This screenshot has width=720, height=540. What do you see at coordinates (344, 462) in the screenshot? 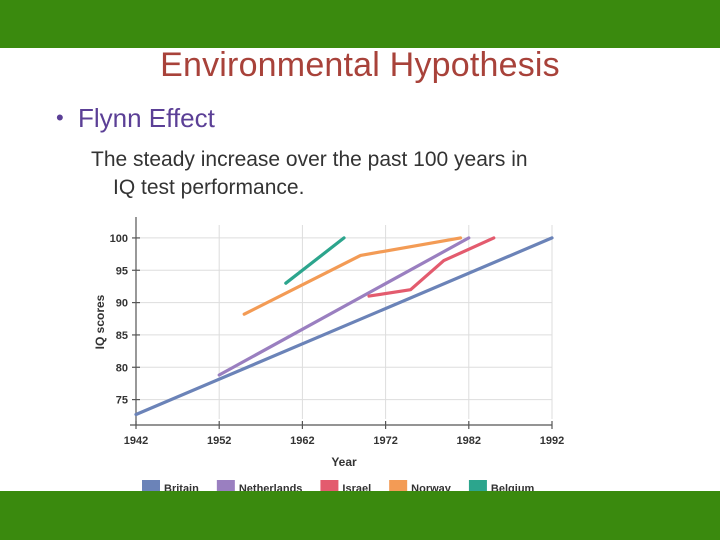
I see `x-axis-title: Year` at bounding box center [344, 462].